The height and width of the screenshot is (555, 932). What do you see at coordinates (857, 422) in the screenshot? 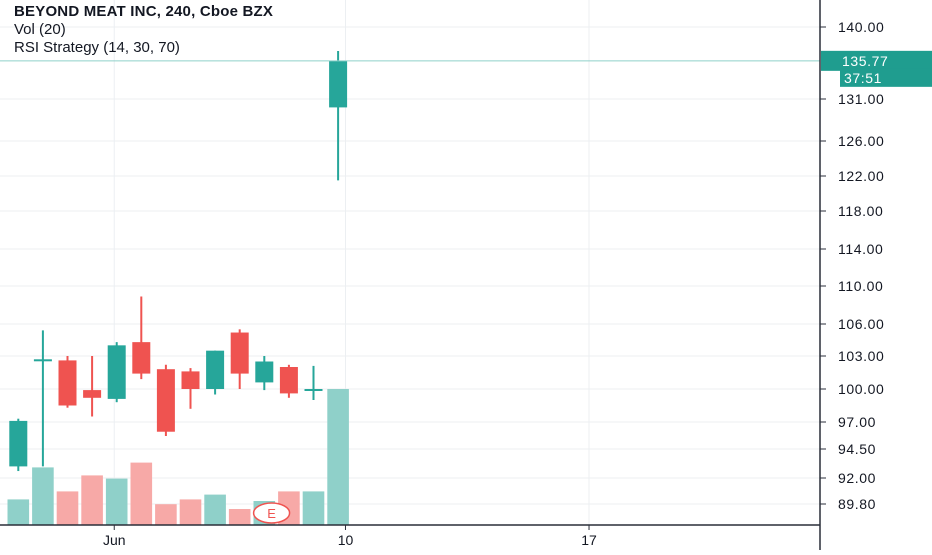
I see `price-tick-label: 97.00` at bounding box center [857, 422].